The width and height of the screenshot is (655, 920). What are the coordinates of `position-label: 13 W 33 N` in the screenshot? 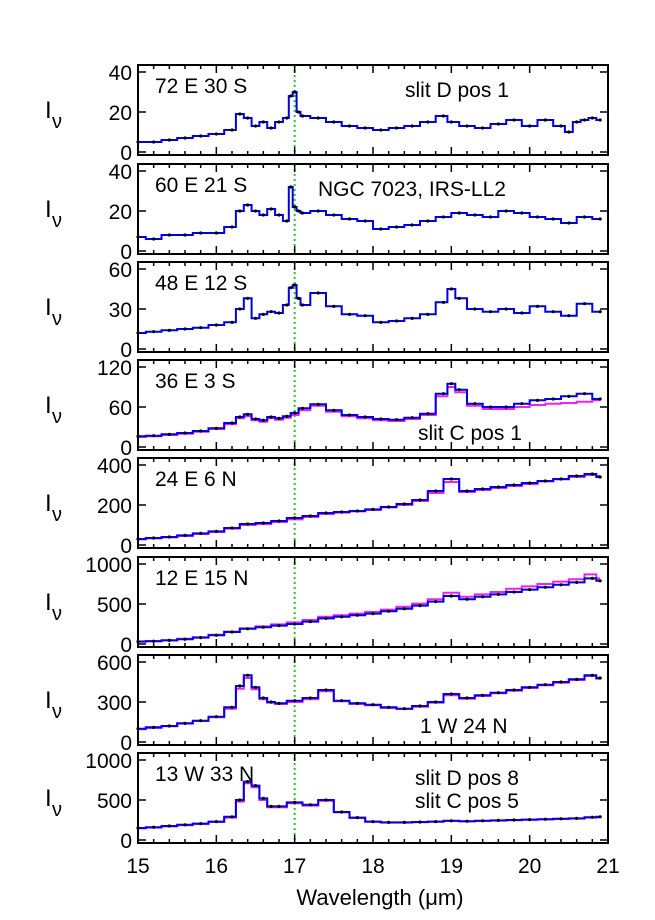 It's located at (204, 774).